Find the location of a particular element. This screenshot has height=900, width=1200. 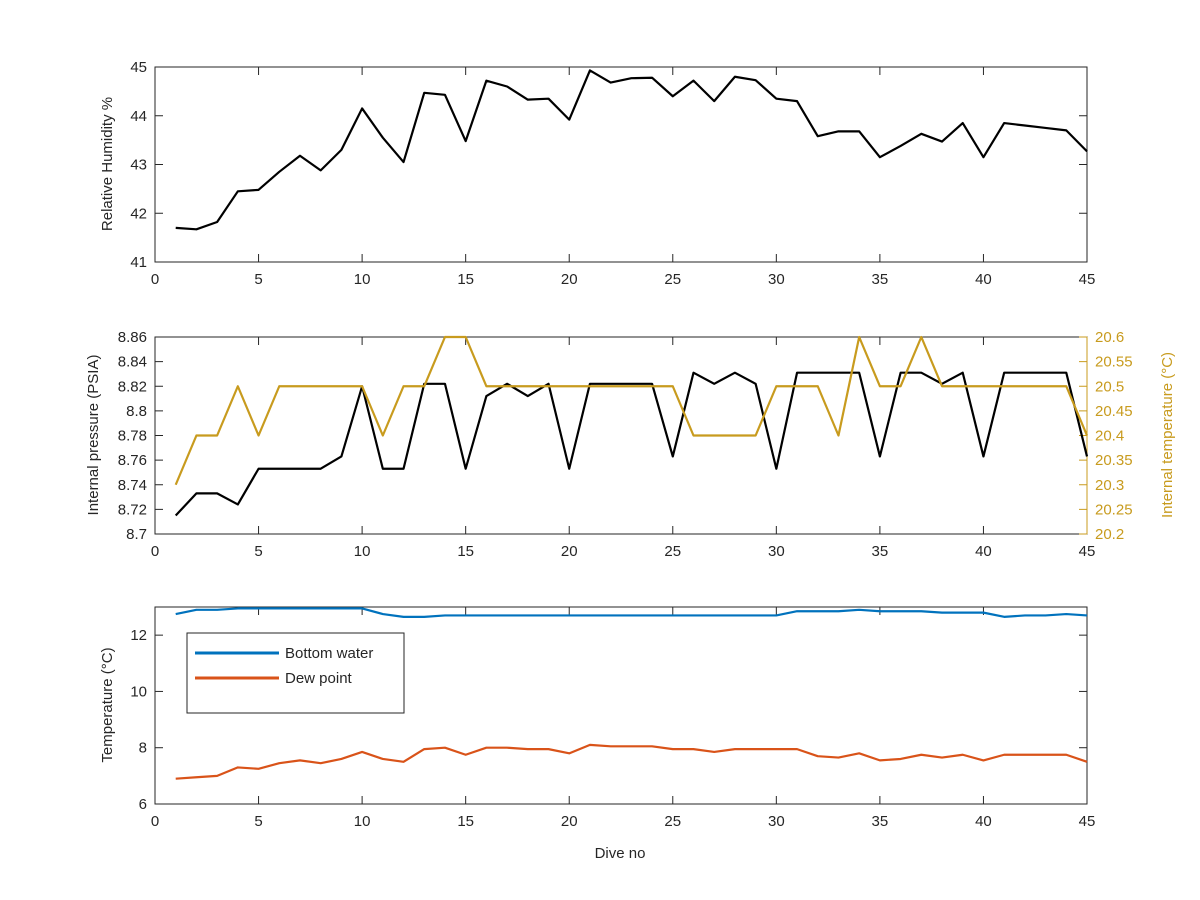

y-tick-label: 10 is located at coordinates (138, 691).